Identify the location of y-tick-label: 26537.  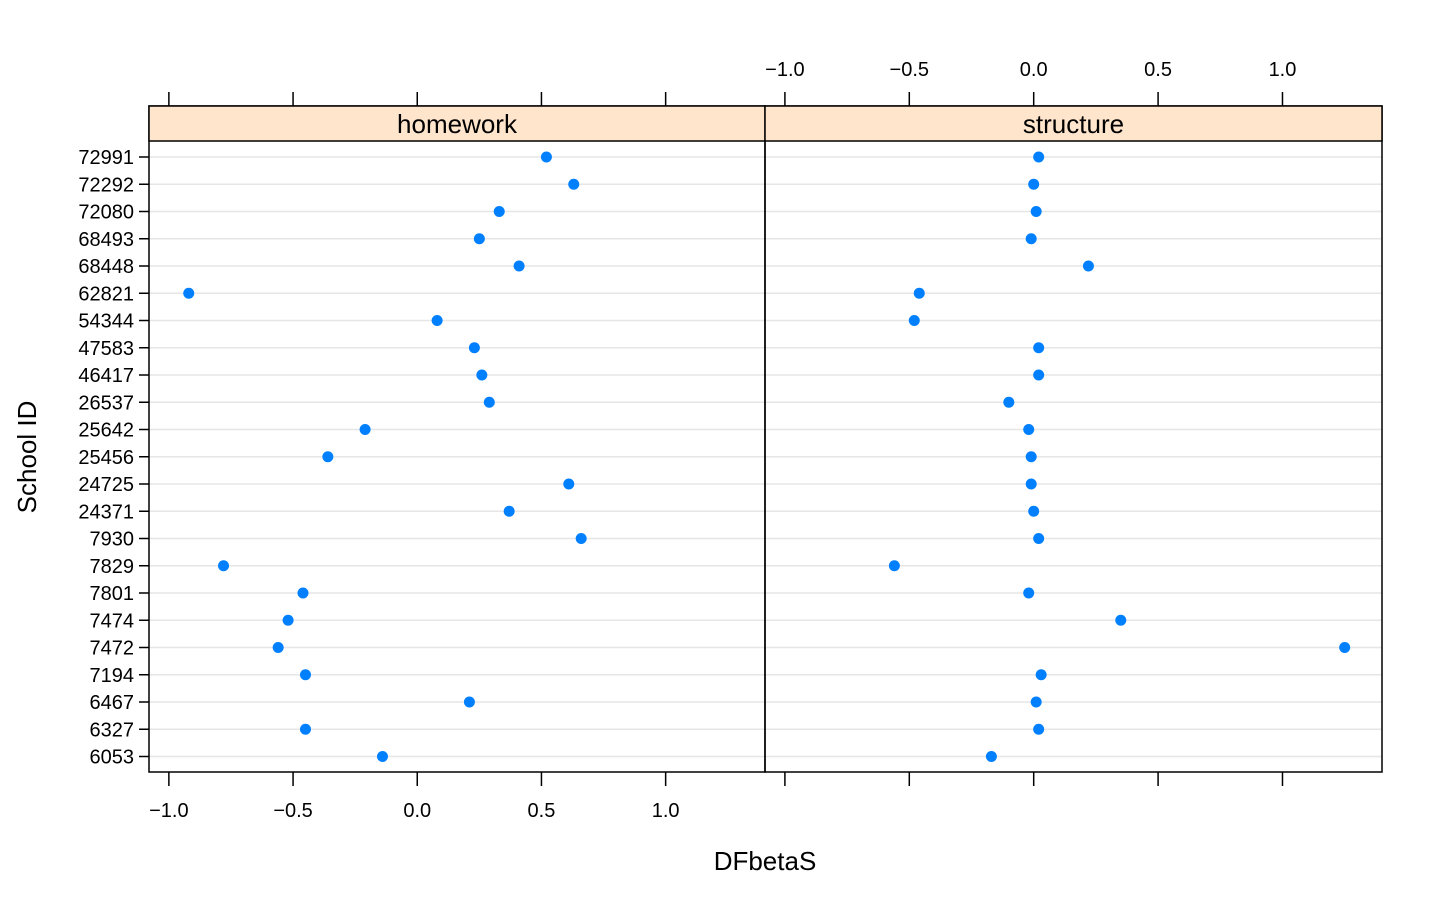
(106, 403).